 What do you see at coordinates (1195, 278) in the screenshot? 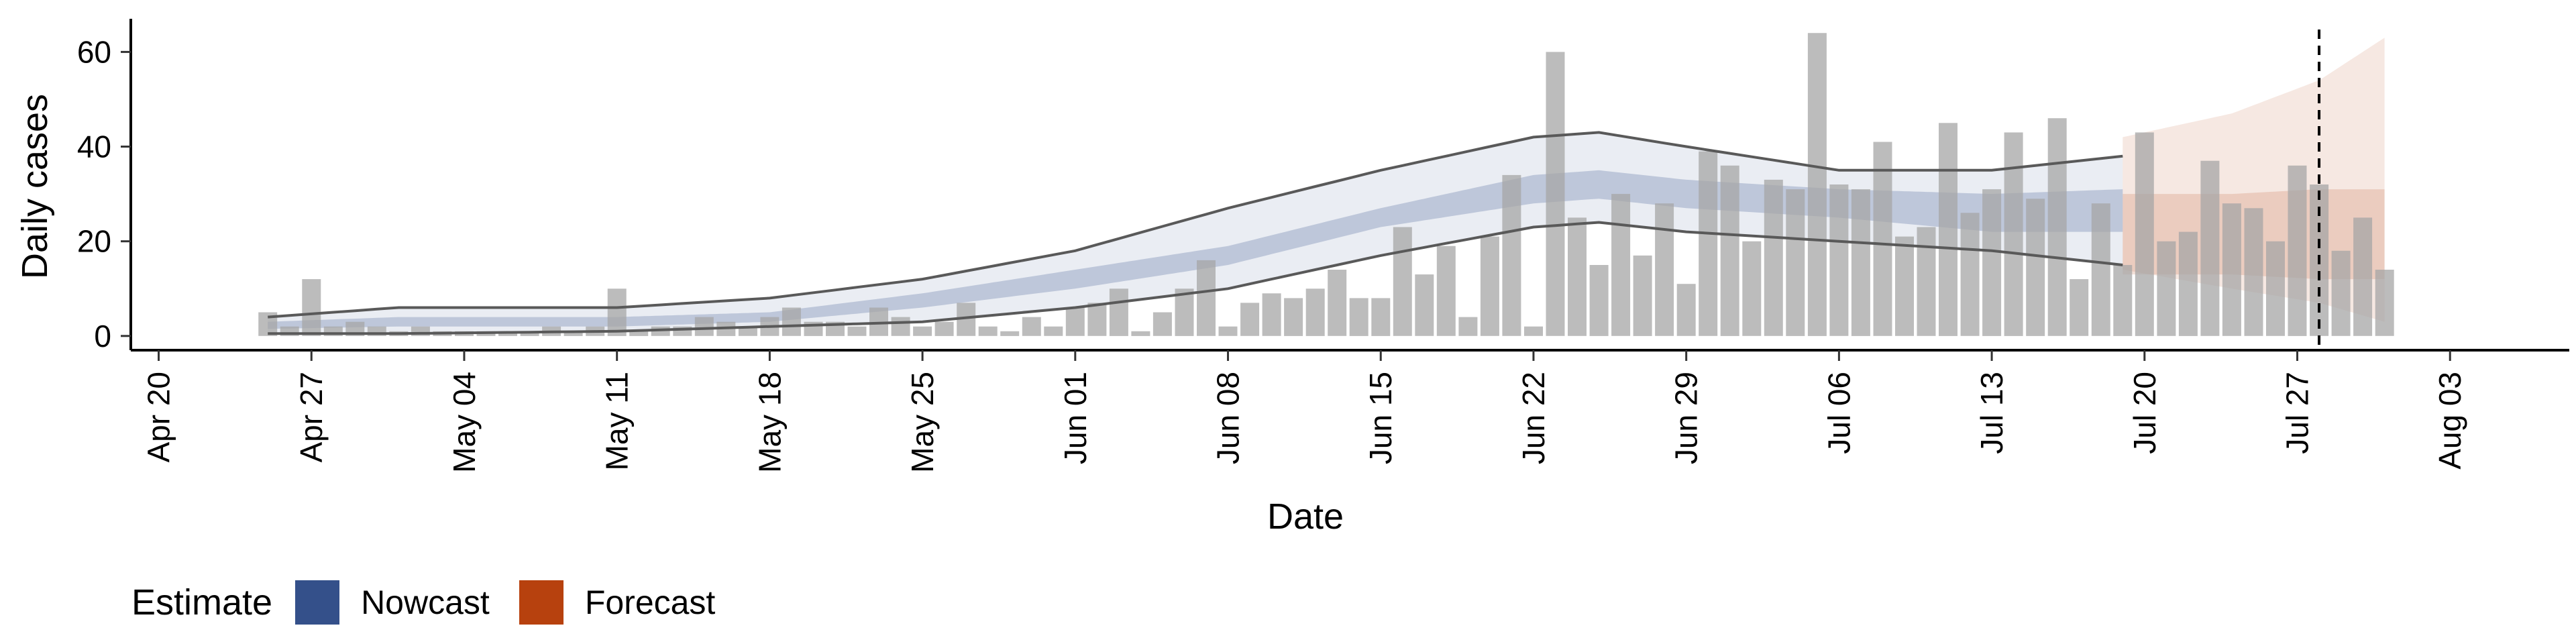
I see `nowcast-lower-line` at bounding box center [1195, 278].